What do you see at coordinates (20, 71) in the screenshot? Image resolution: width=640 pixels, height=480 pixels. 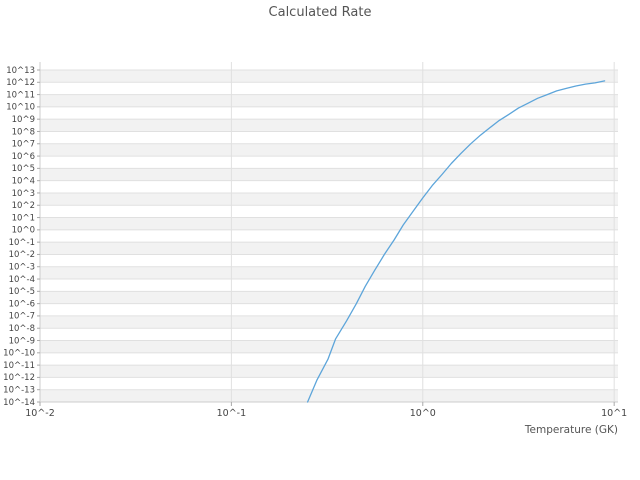 I see `y-tick-label: 10^13` at bounding box center [20, 71].